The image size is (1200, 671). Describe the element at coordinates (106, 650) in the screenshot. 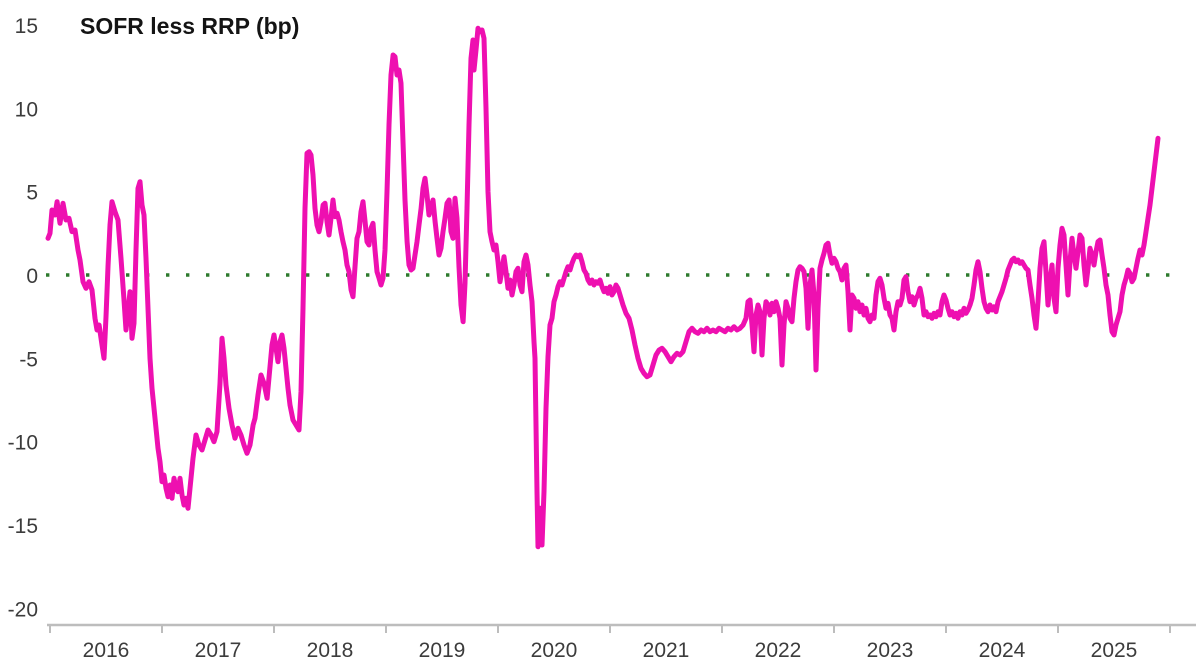

I see `x-tick-label: 2016` at that location.